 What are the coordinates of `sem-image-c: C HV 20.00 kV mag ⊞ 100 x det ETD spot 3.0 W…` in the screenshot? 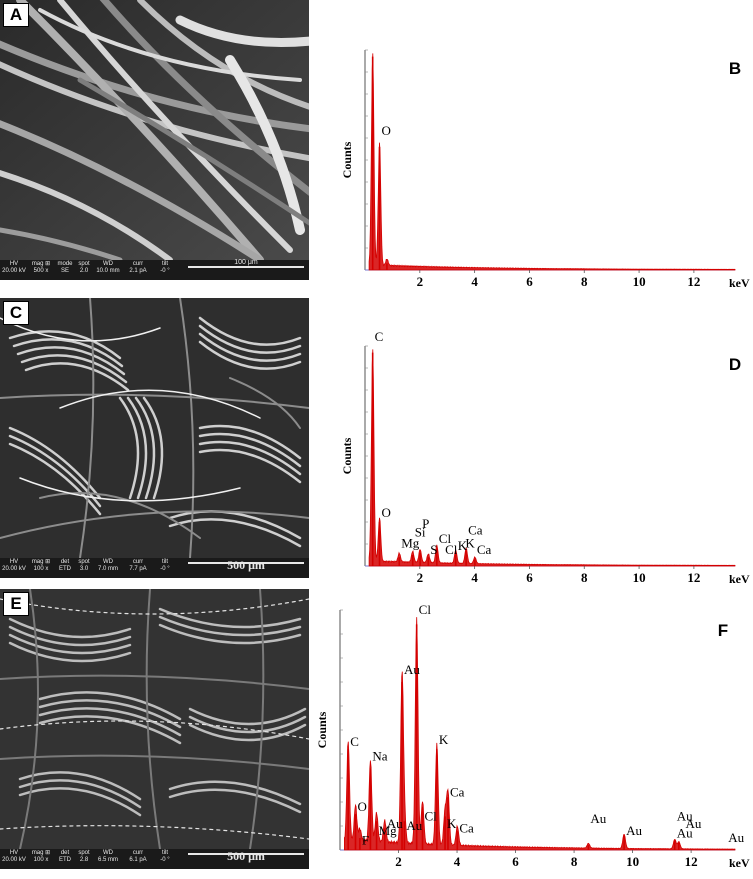 It's located at (154, 438).